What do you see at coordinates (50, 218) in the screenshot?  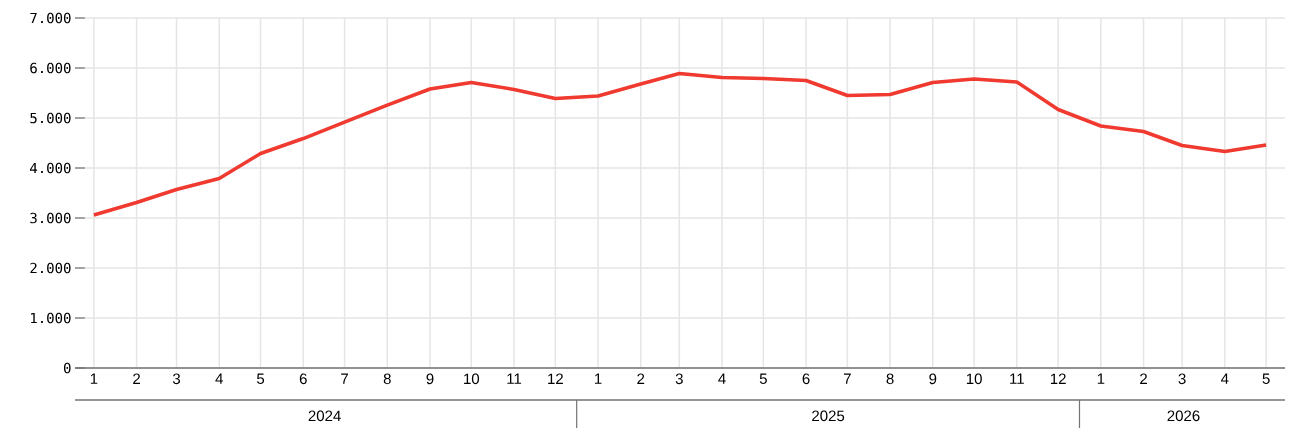 I see `y-tick-label: 3.000` at bounding box center [50, 218].